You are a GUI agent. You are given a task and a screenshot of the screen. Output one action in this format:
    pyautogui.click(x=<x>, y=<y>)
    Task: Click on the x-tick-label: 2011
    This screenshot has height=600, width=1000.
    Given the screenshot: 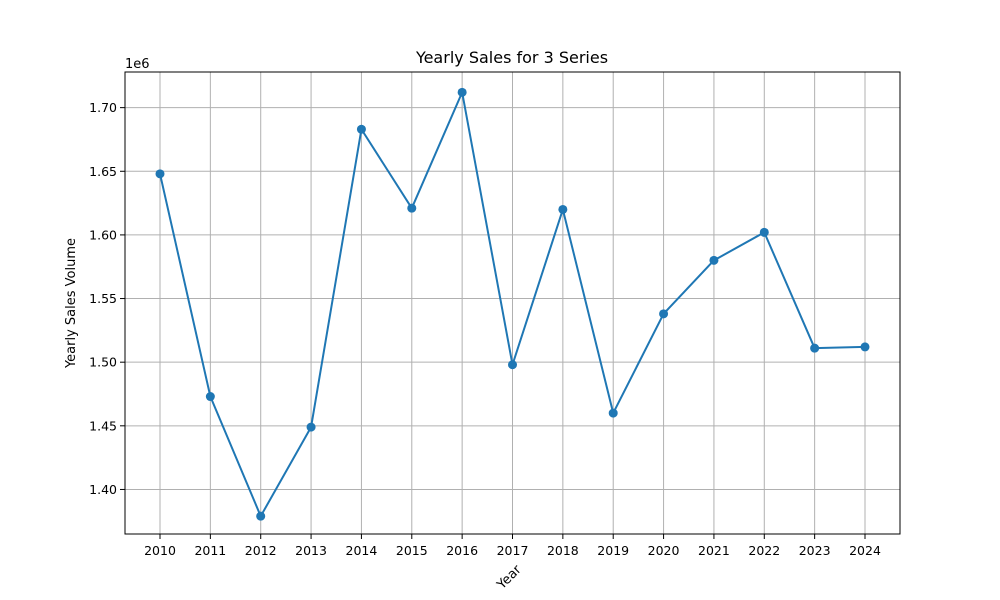 What is the action you would take?
    pyautogui.click(x=210, y=550)
    